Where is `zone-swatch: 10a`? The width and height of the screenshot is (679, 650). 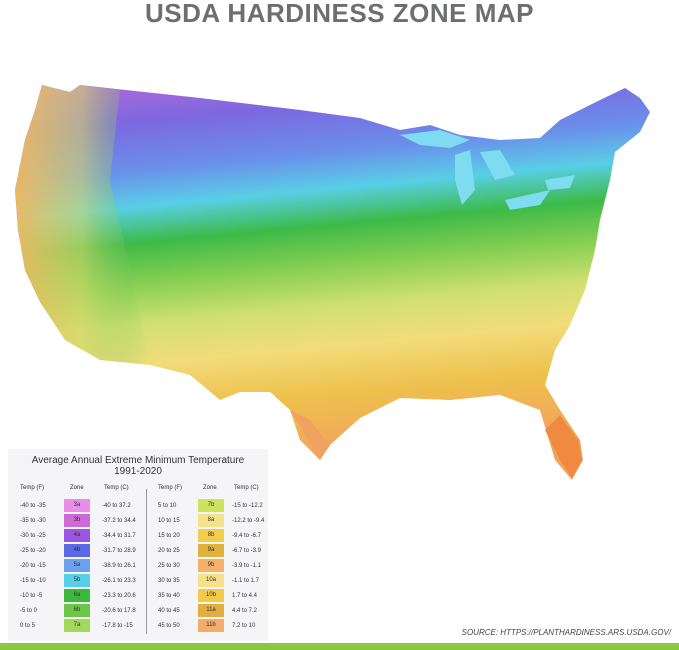
zone-swatch: 10a is located at coordinates (211, 580).